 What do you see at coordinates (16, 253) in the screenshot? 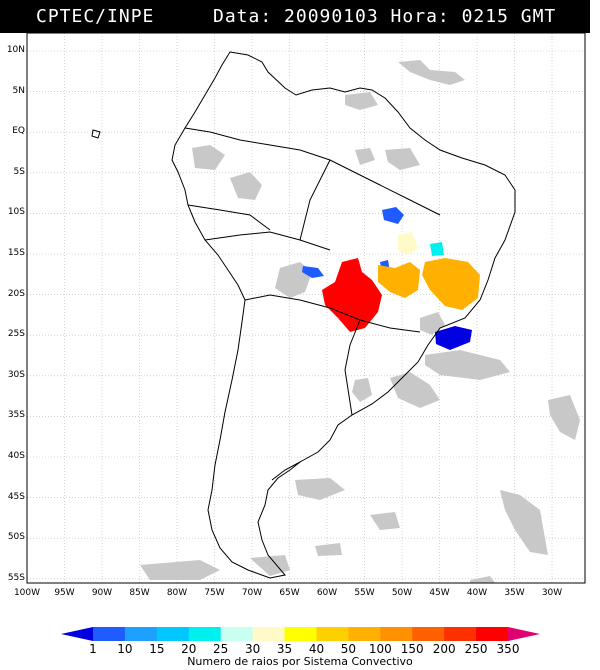
I see `lat-label: 15S` at bounding box center [16, 253].